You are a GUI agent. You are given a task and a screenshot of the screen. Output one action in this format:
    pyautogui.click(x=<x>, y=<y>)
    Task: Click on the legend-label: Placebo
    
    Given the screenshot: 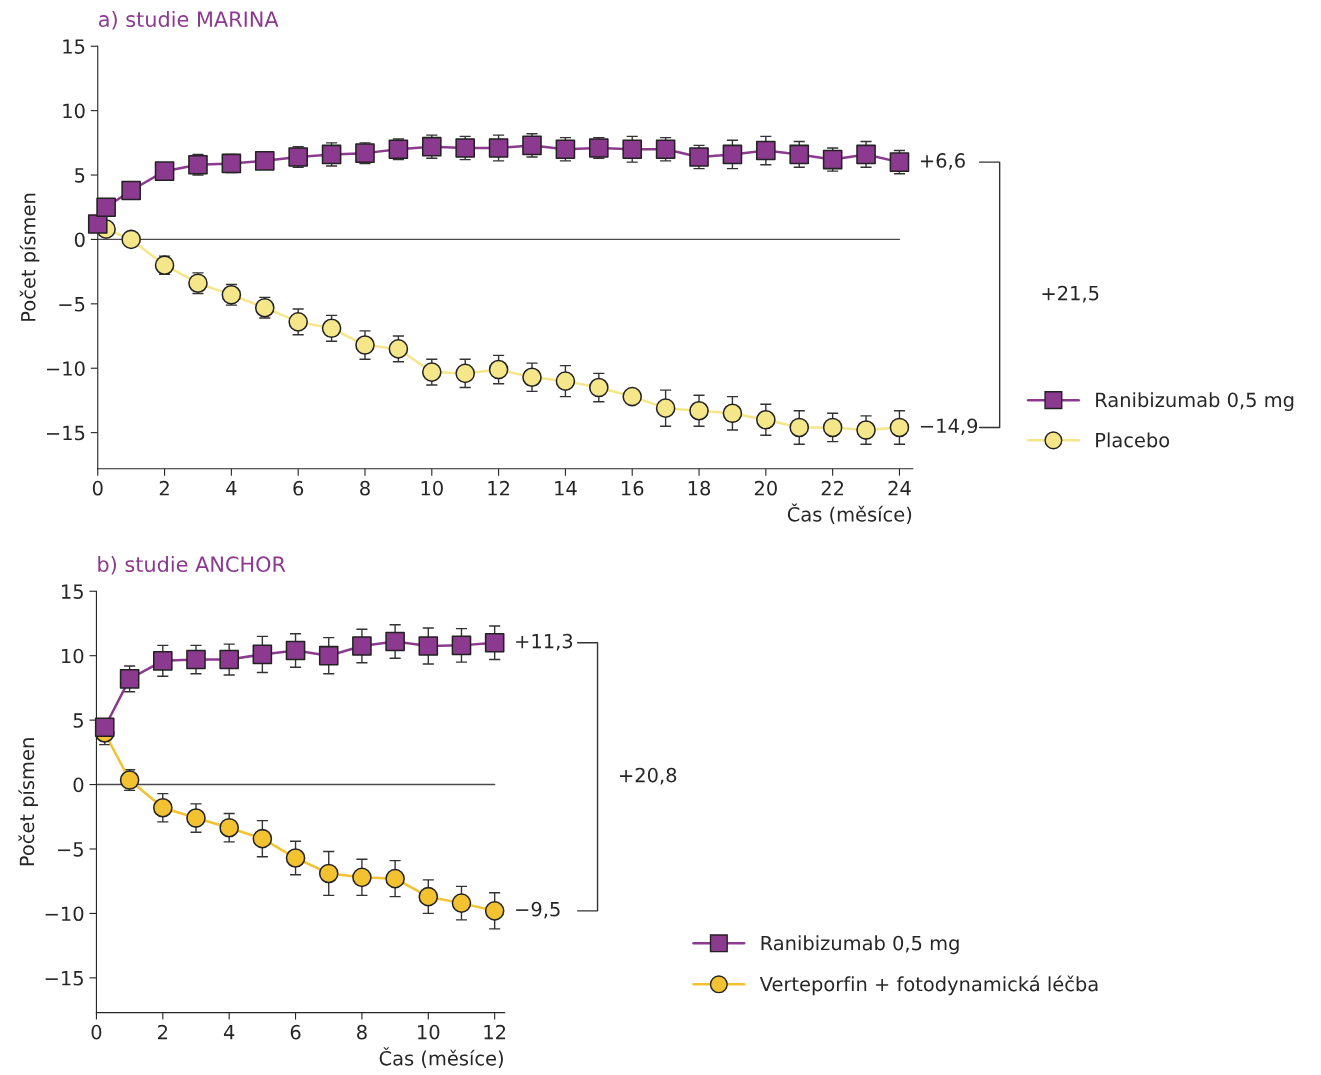 What is the action you would take?
    pyautogui.click(x=1133, y=440)
    